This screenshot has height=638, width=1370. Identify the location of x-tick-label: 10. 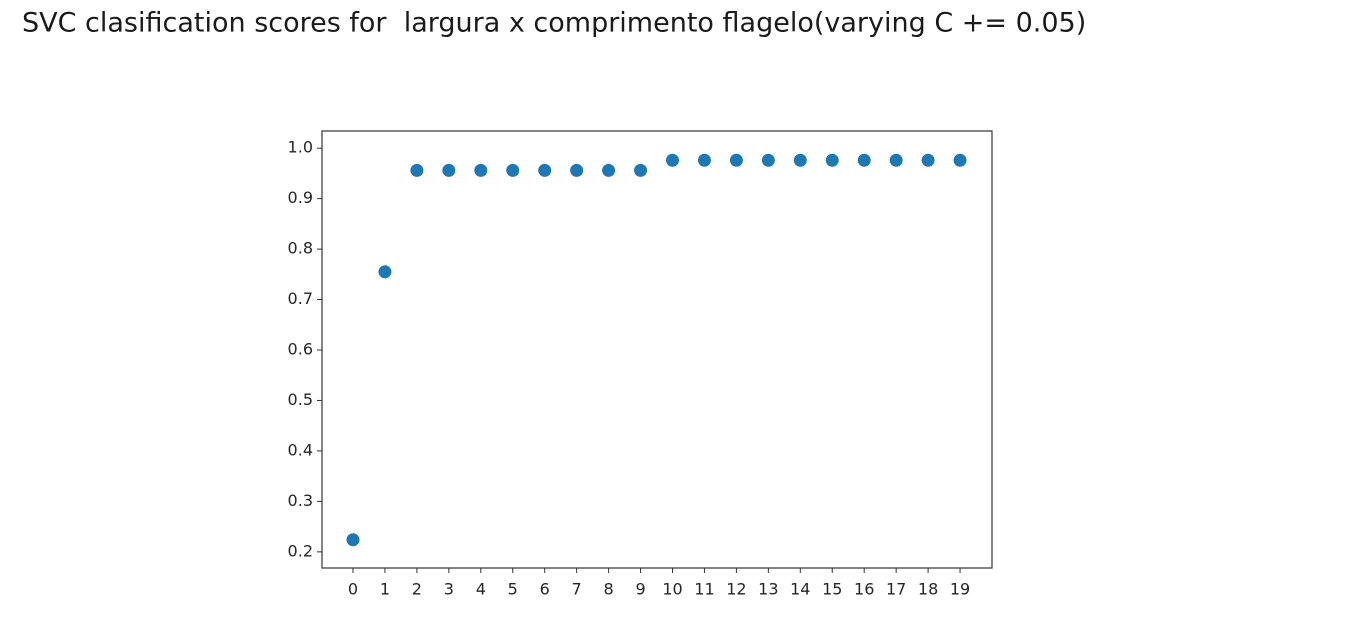
(672, 589).